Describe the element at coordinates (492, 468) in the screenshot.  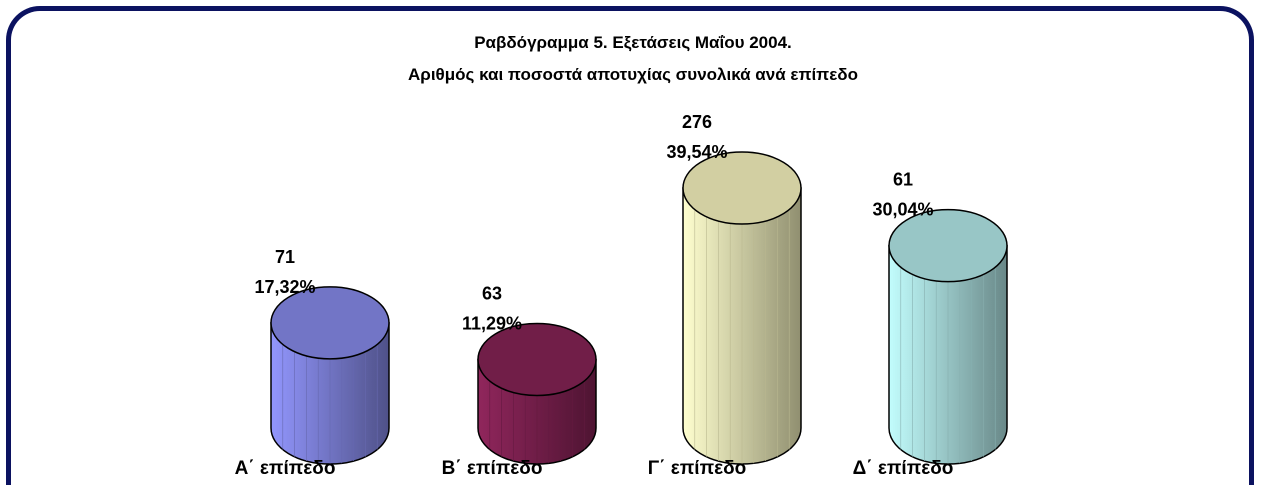
I see `x-tick-label: Β΄ επίπεδο` at that location.